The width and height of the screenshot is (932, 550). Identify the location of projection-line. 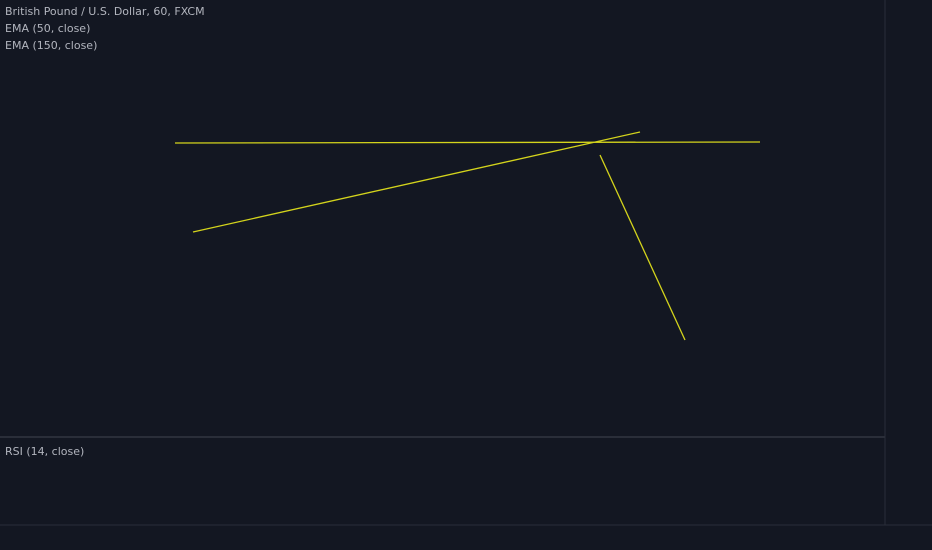
(642, 247).